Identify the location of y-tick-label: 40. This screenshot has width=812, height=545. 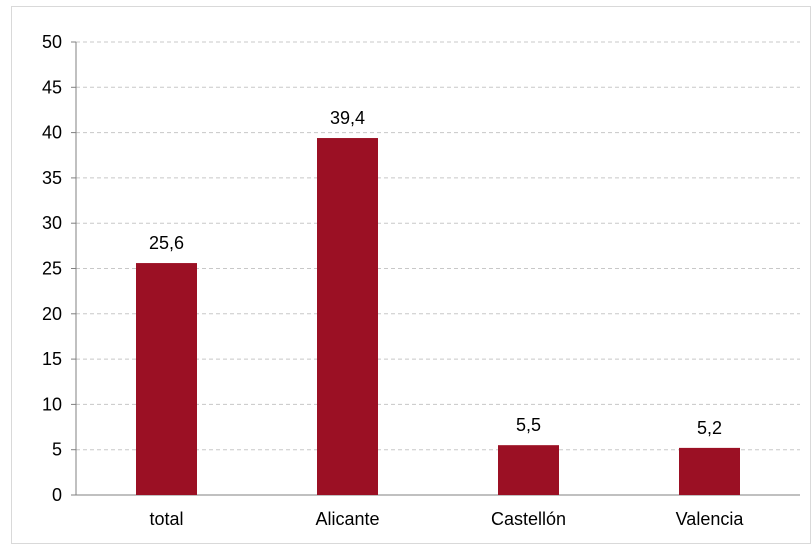
(52, 133).